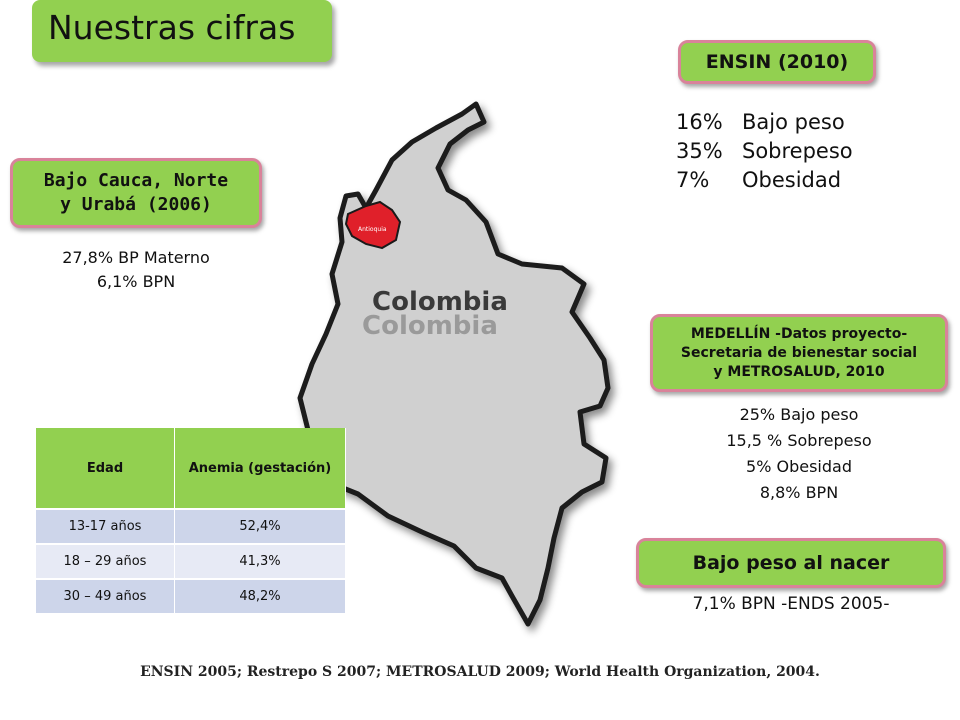 The height and width of the screenshot is (720, 960). I want to click on cell-anemia: 41,3%, so click(260, 561).